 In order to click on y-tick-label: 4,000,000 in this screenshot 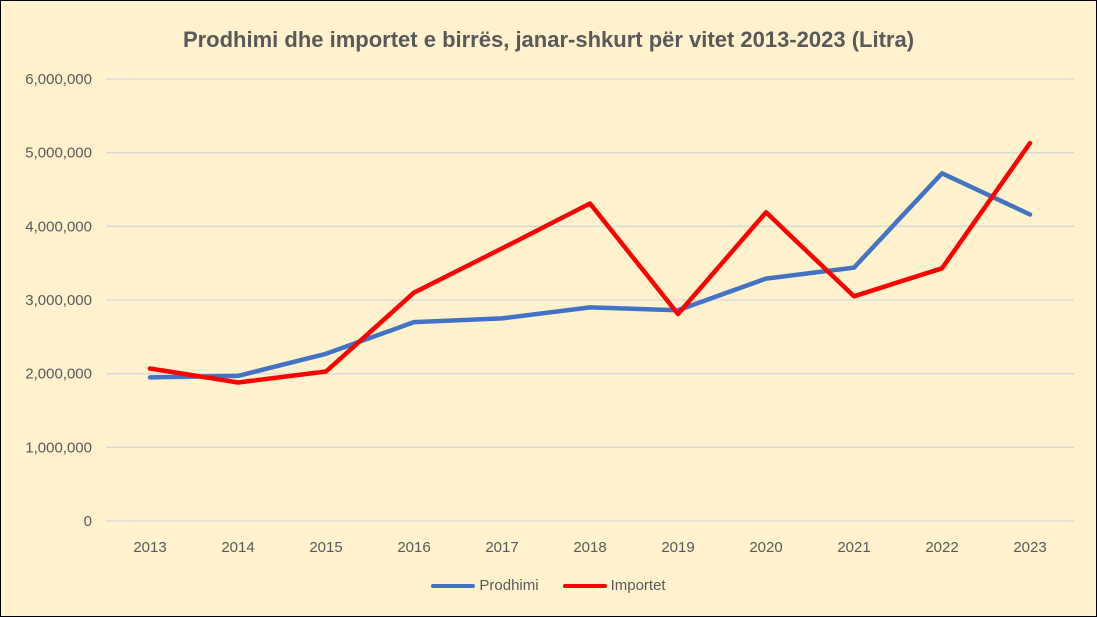, I will do `click(58, 226)`.